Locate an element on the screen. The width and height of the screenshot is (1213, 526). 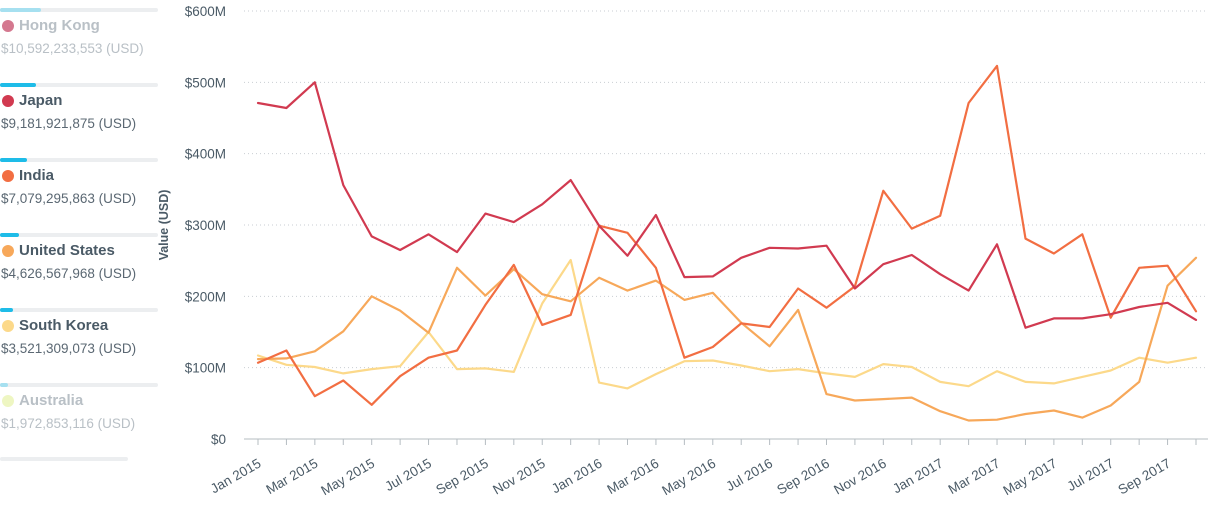
legend-item-value: $7,079,295,863 (USD) is located at coordinates (69, 198).